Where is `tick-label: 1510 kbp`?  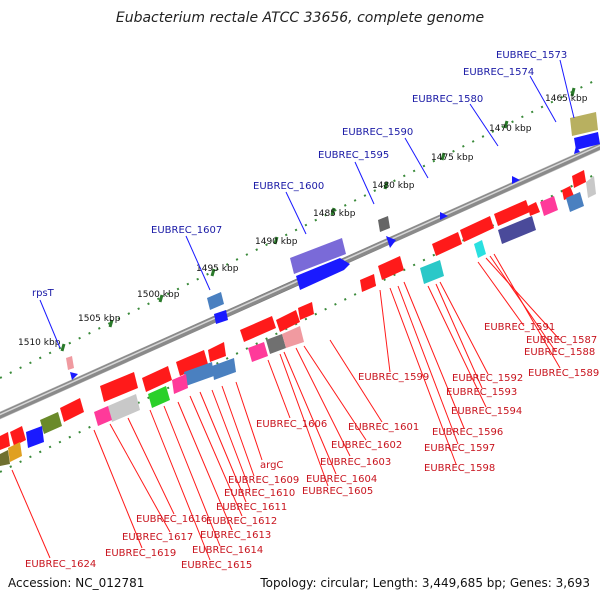
tick-label: 1510 kbp is located at coordinates (39, 343).